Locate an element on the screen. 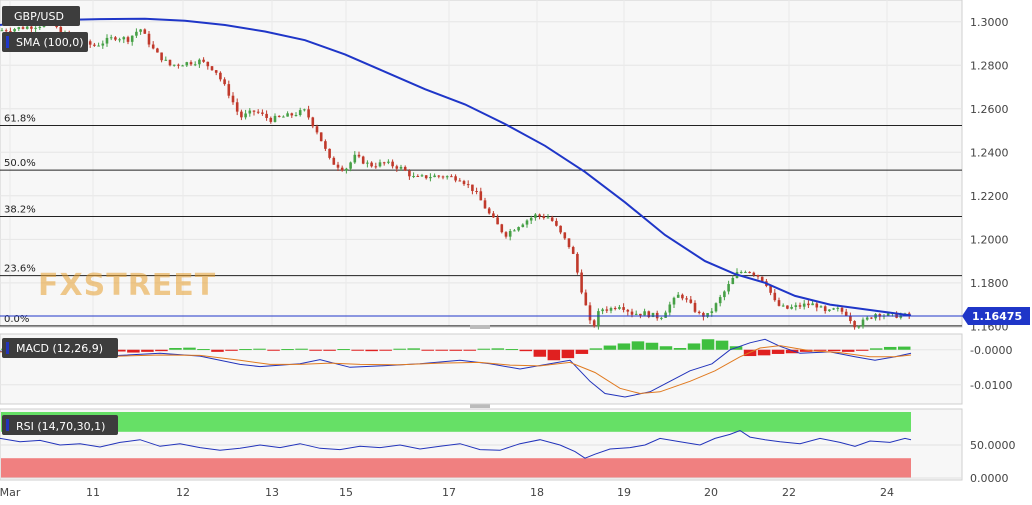  fib-level-label: 23.6% is located at coordinates (20, 269).